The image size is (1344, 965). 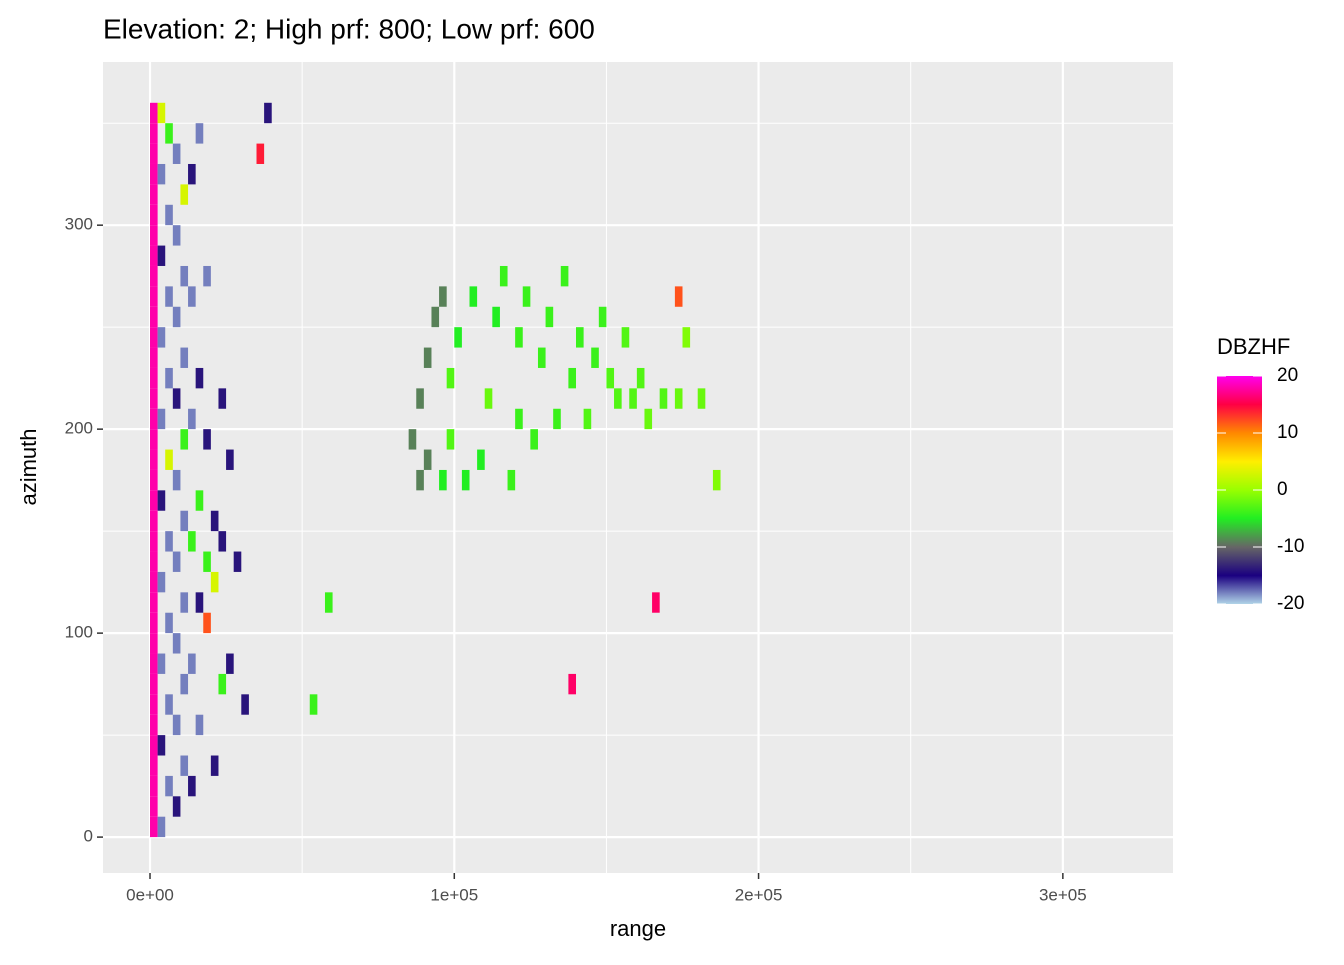 What do you see at coordinates (1253, 346) in the screenshot?
I see `legend-title: DBZHF` at bounding box center [1253, 346].